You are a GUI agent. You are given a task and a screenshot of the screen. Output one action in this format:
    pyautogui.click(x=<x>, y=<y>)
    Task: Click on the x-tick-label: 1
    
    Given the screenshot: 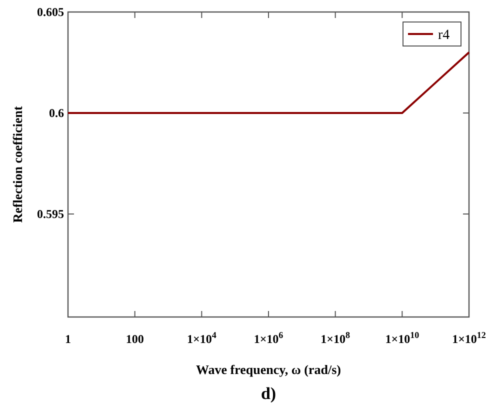 What is the action you would take?
    pyautogui.click(x=68, y=339)
    